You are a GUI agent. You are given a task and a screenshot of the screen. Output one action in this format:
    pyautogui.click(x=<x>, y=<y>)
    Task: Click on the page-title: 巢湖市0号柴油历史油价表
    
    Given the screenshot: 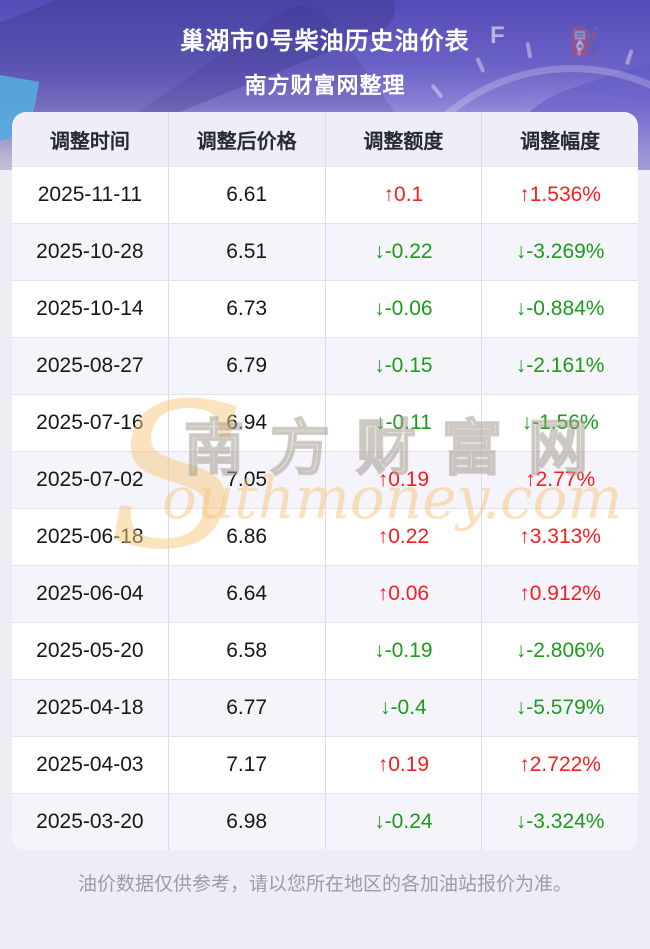 What is the action you would take?
    pyautogui.click(x=325, y=41)
    